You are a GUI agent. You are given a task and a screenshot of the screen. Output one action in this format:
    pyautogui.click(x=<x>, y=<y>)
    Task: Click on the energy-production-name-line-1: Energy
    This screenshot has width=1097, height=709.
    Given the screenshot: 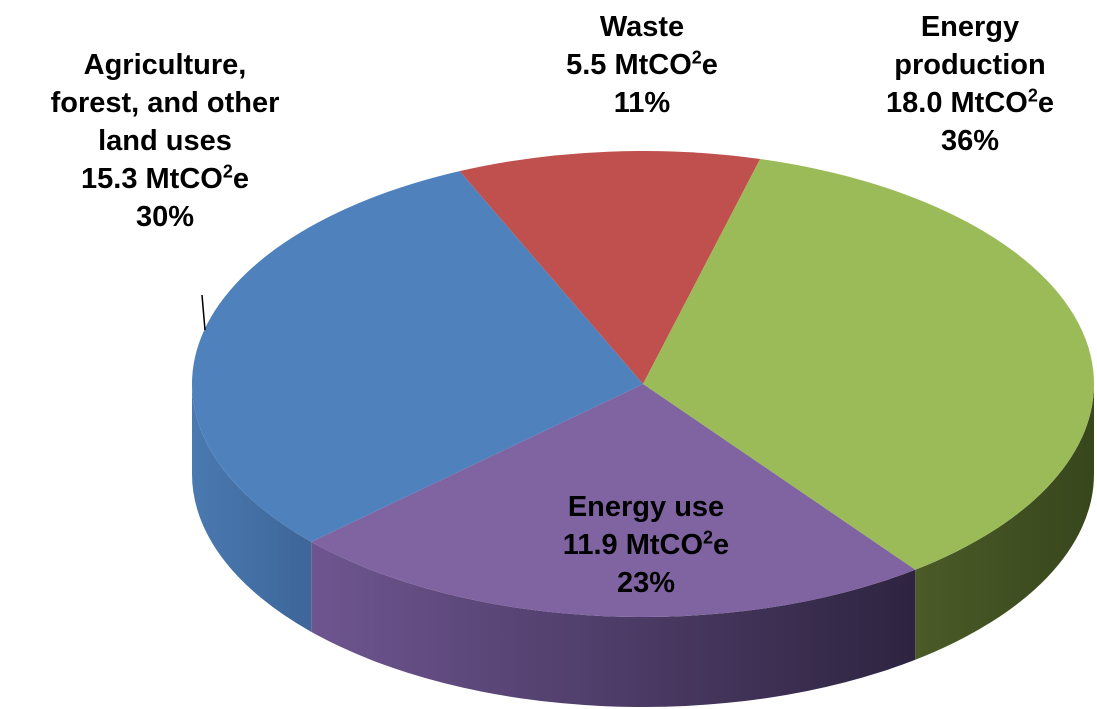 What is the action you would take?
    pyautogui.click(x=970, y=27)
    